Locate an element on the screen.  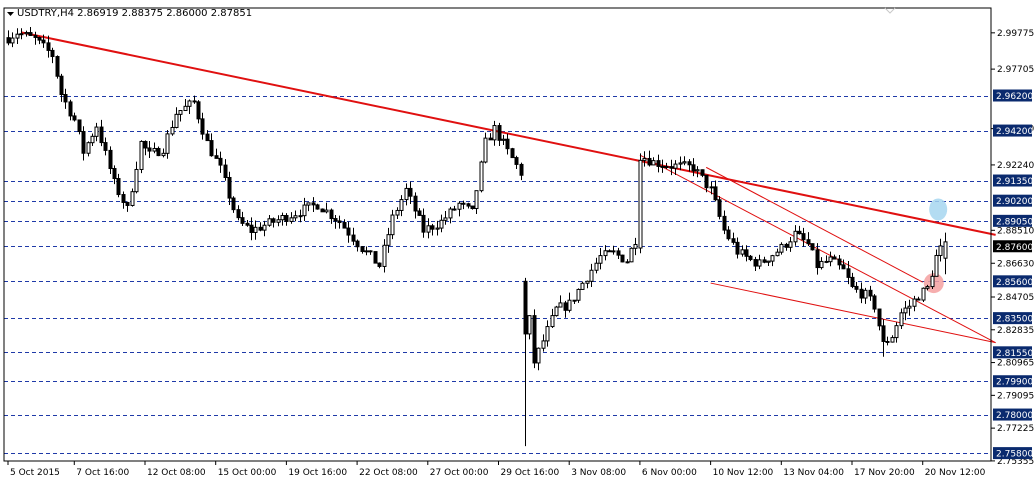
channel-lower-trendline is located at coordinates (853, 313).